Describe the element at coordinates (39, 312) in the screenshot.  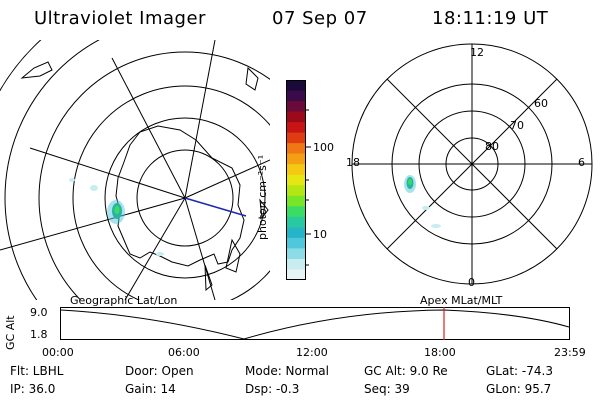
I see `timeline-ymax: 9.0` at that location.